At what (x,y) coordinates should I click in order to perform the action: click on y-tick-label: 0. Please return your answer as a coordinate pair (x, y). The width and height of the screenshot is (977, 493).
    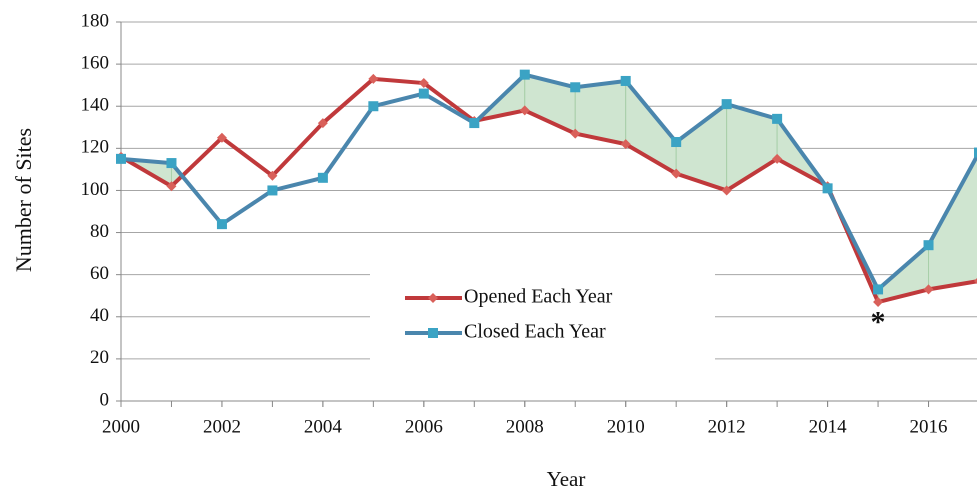
    Looking at the image, I should click on (105, 399).